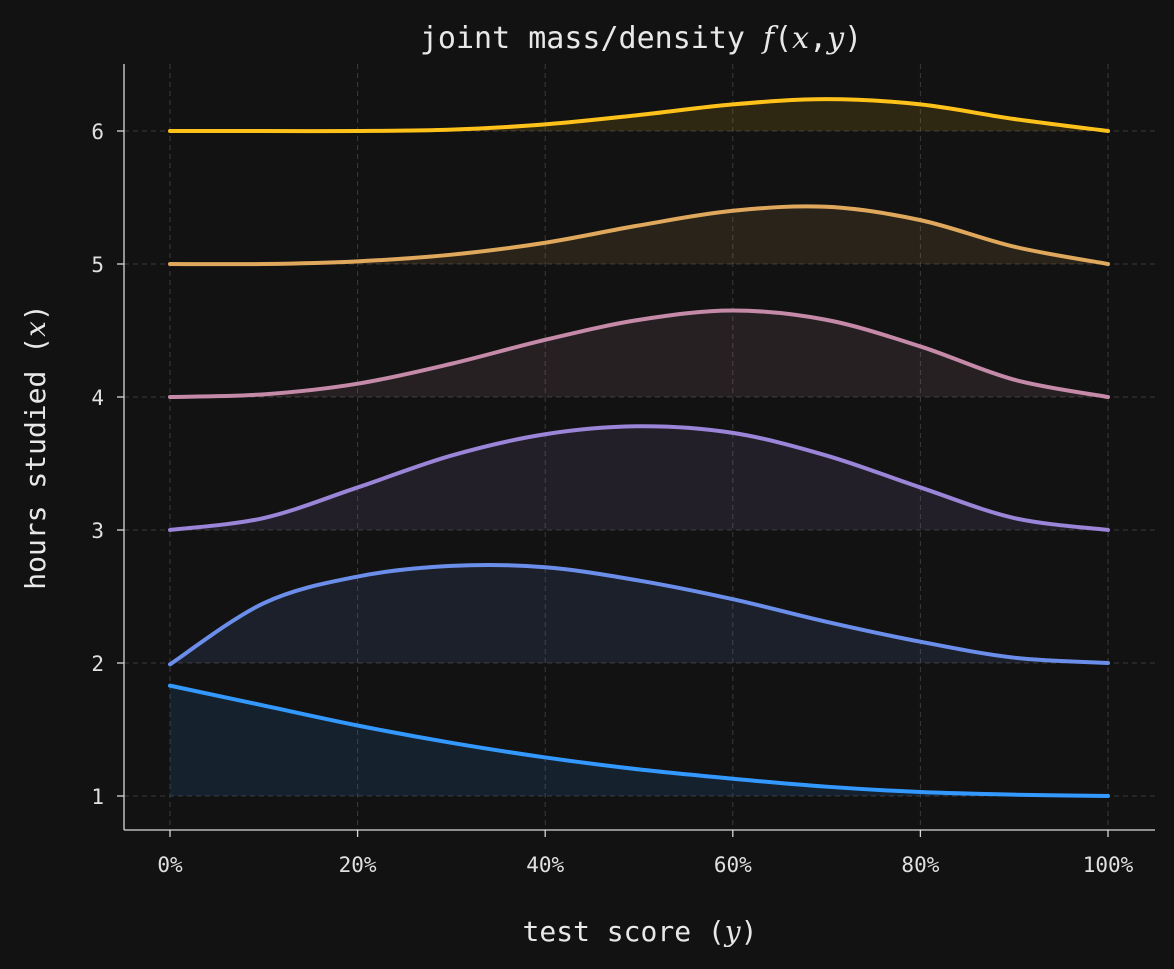 Image resolution: width=1174 pixels, height=969 pixels. I want to click on y-tick-label: 4, so click(97, 398).